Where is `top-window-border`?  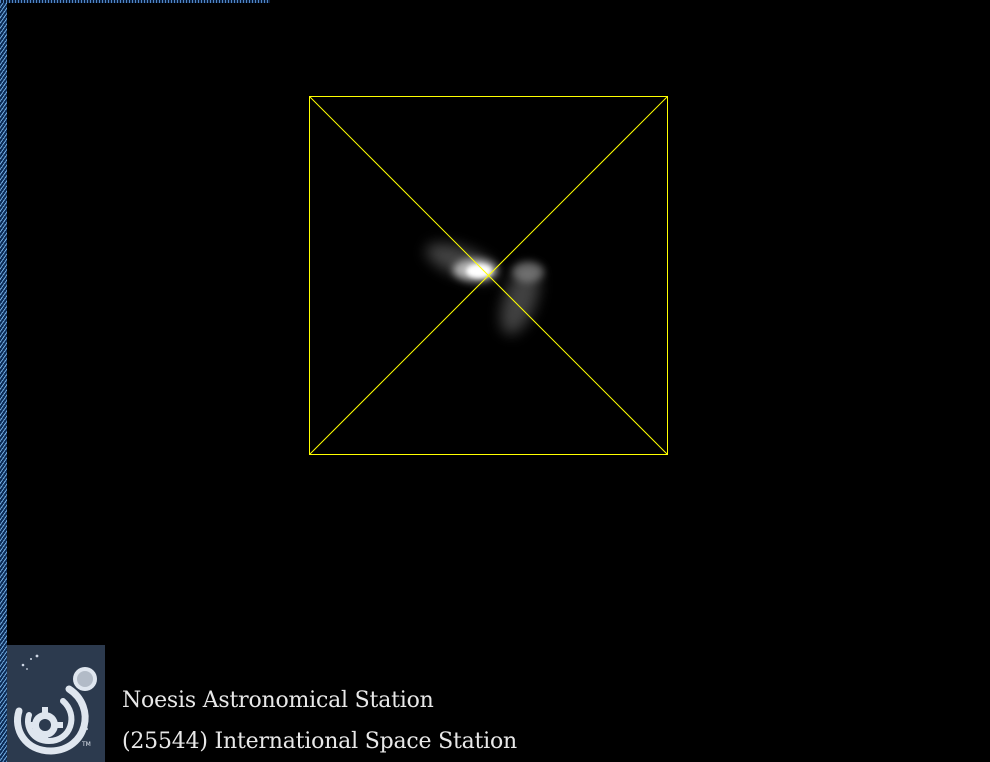
top-window-border is located at coordinates (135, 1).